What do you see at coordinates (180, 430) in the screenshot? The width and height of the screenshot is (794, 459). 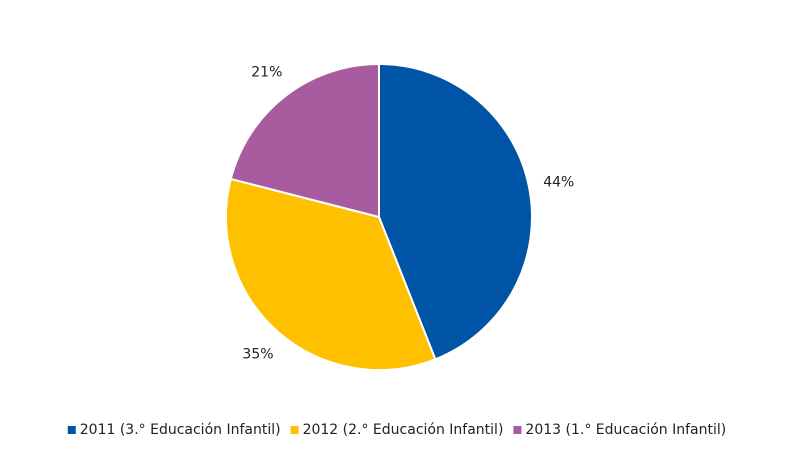 I see `legend-label: 2011 (3.° Educación Infantil)` at bounding box center [180, 430].